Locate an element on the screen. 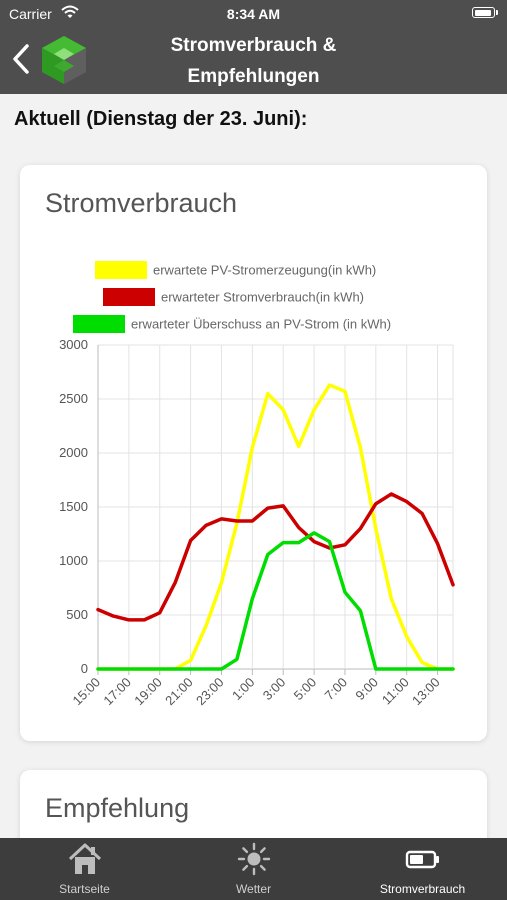  legend-swatch-pv is located at coordinates (121, 270).